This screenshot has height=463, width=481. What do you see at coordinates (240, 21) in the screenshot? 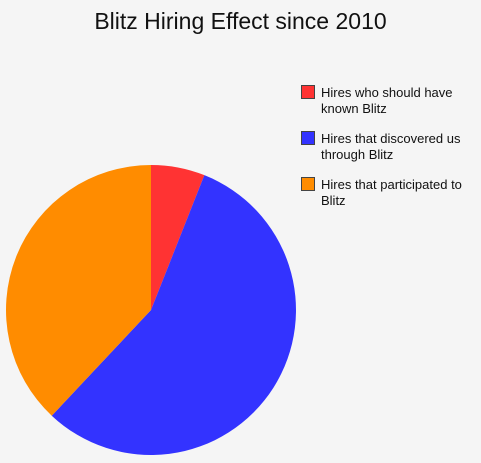
I see `chart-title: Blitz Hiring Effect since 2010` at bounding box center [240, 21].